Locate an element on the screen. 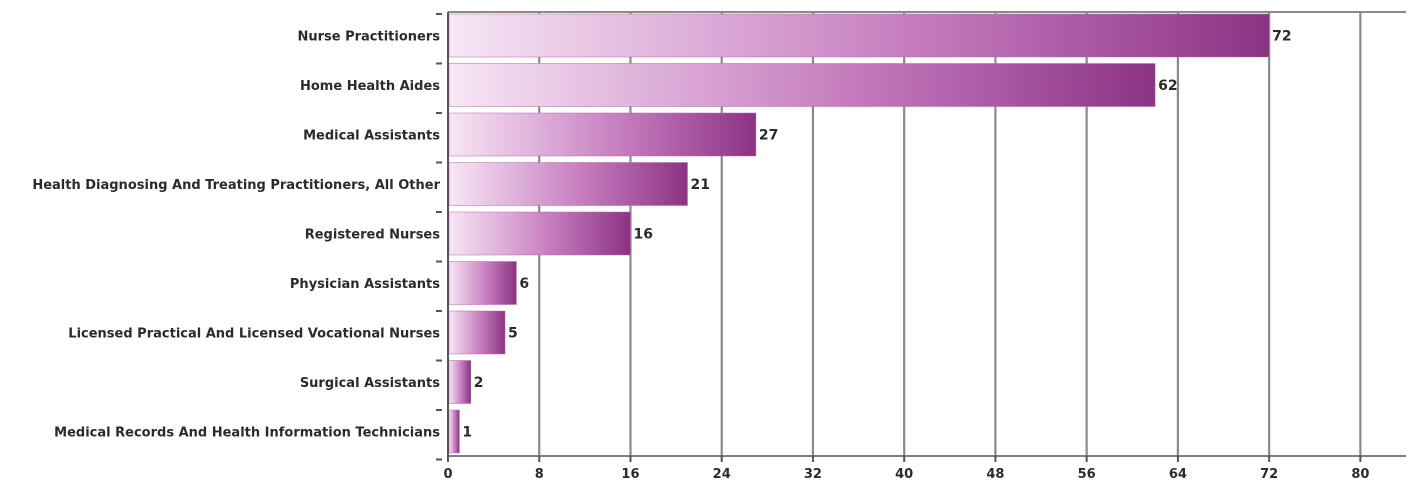 Image resolution: width=1416 pixels, height=483 pixels. x-tick-label: 72 is located at coordinates (1269, 474).